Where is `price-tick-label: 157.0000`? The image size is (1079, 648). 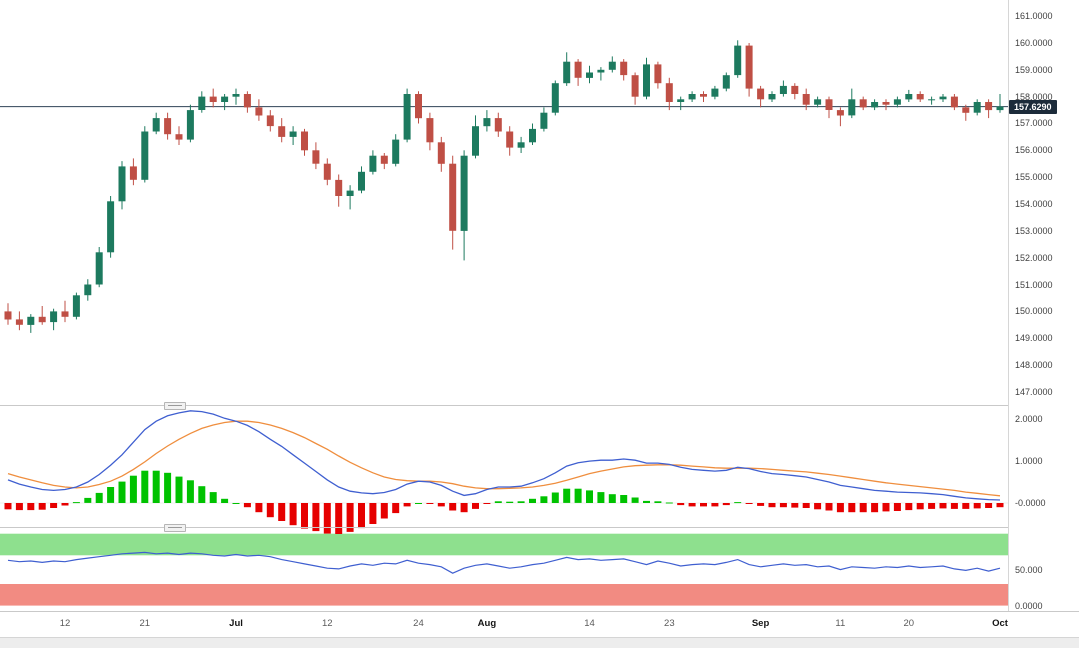 price-tick-label: 157.0000 is located at coordinates (1034, 123).